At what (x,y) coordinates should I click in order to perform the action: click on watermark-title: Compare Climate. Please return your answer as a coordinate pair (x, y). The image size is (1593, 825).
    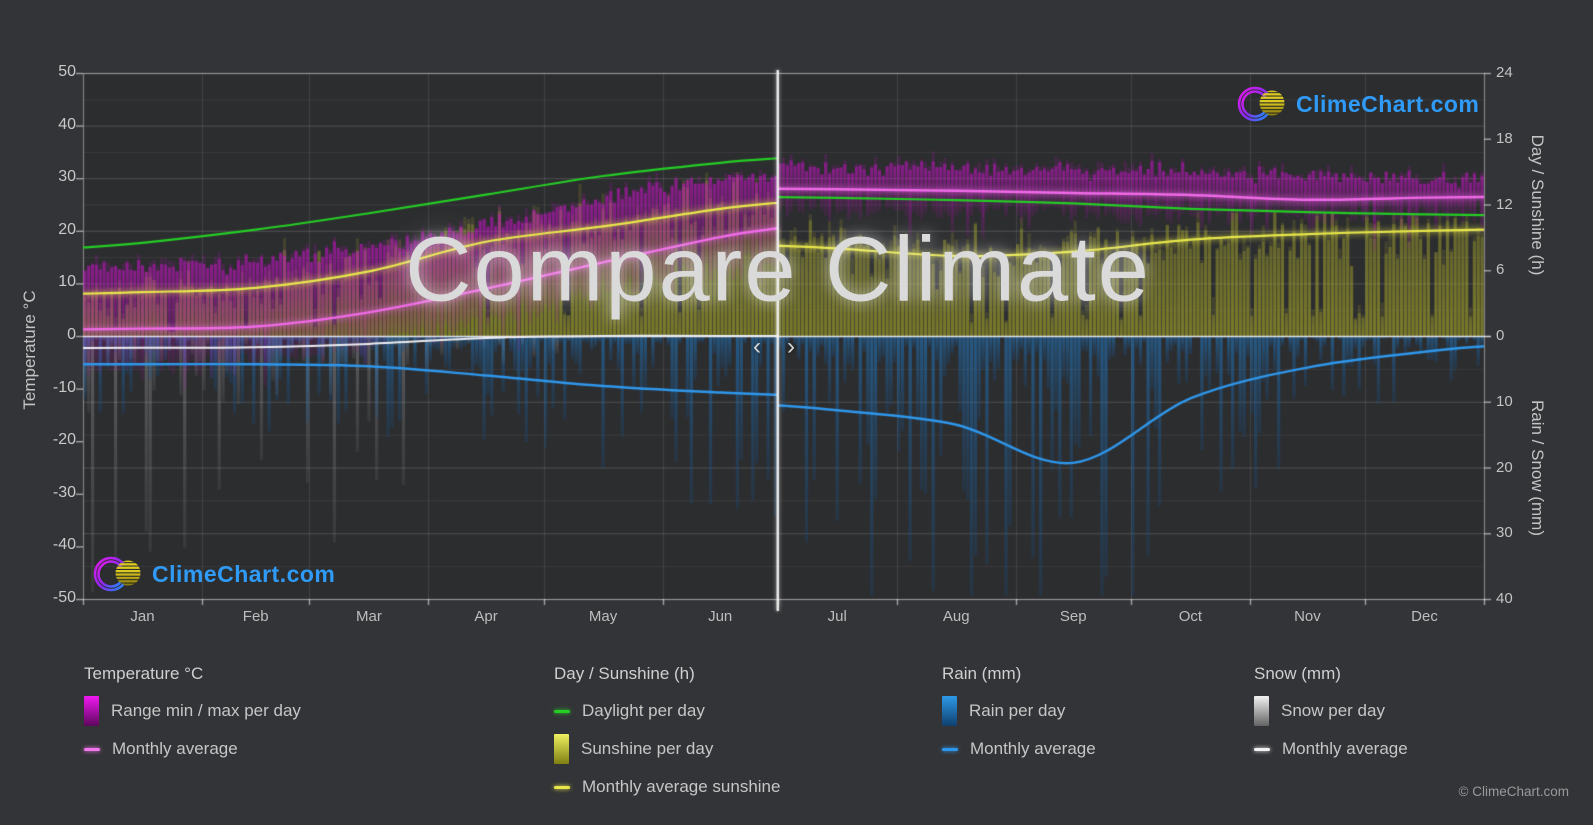
    Looking at the image, I should click on (778, 269).